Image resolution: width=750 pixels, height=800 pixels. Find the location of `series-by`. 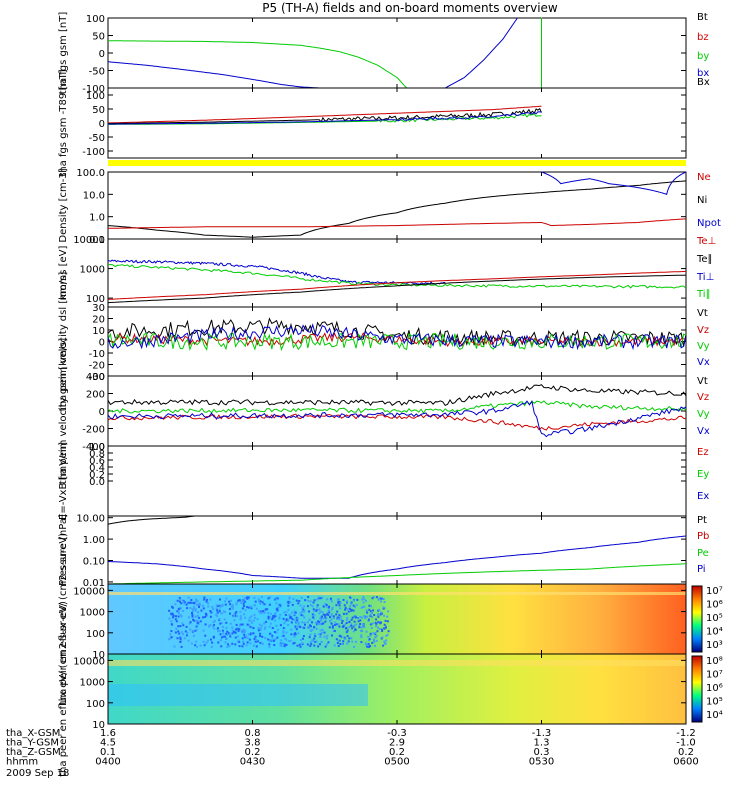

series-by is located at coordinates (257, 64).